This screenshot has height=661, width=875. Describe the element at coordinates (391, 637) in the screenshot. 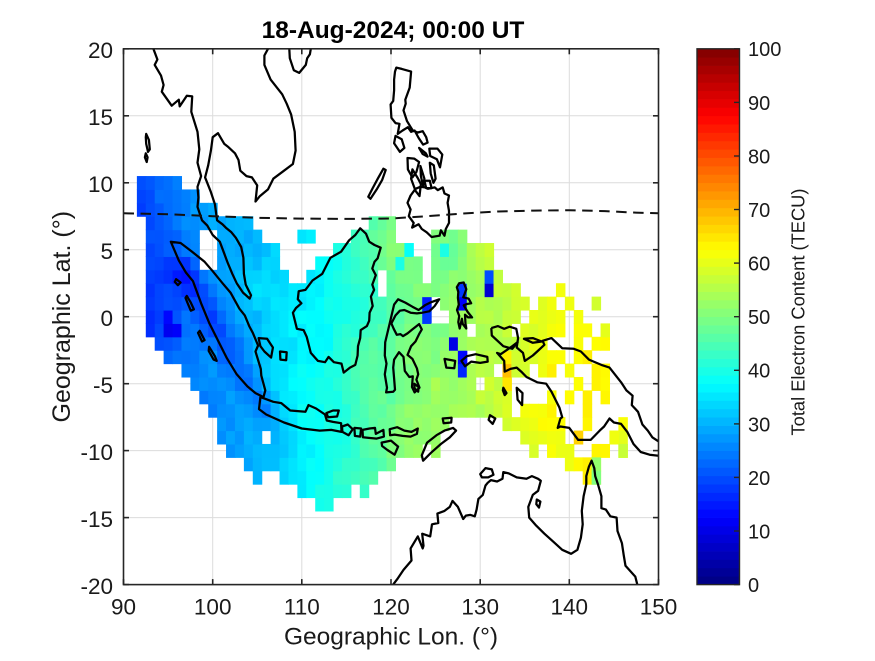

I see `svg-text: Geographic Lon. (°)` at that location.